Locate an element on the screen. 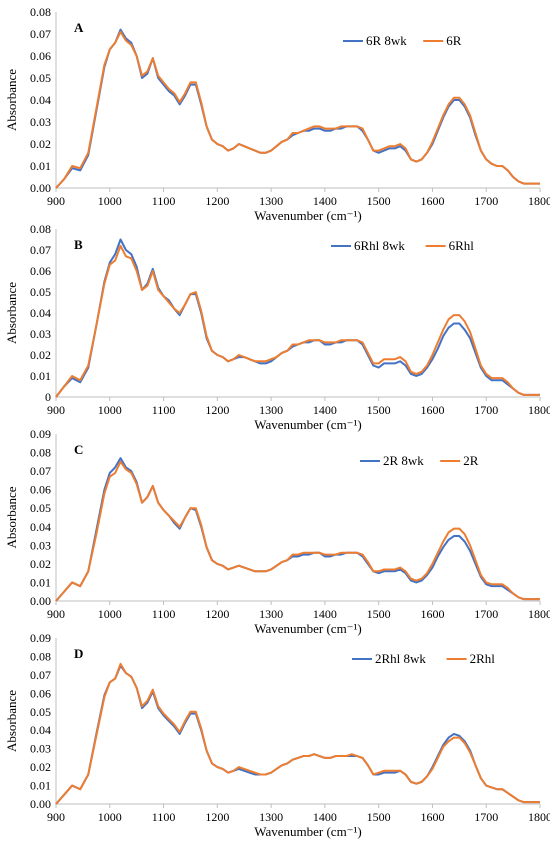 The height and width of the screenshot is (857, 550). legend-label: 6R is located at coordinates (454, 40).